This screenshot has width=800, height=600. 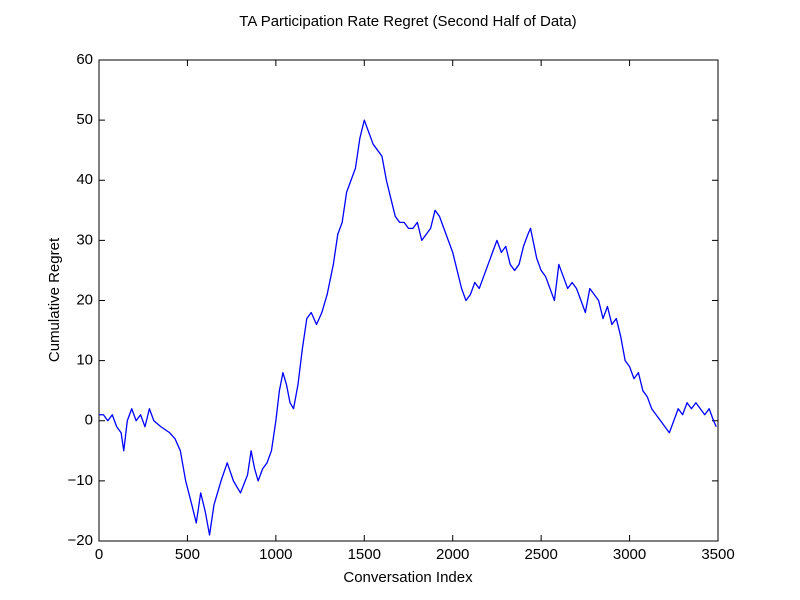 What do you see at coordinates (275, 554) in the screenshot?
I see `x-tick-label: 1000` at bounding box center [275, 554].